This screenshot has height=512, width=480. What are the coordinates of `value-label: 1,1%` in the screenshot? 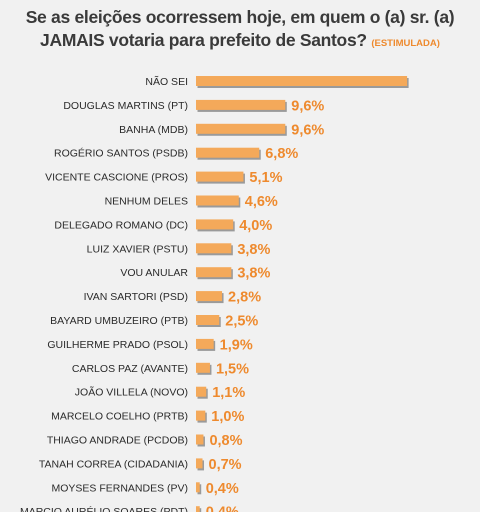 It's located at (228, 393).